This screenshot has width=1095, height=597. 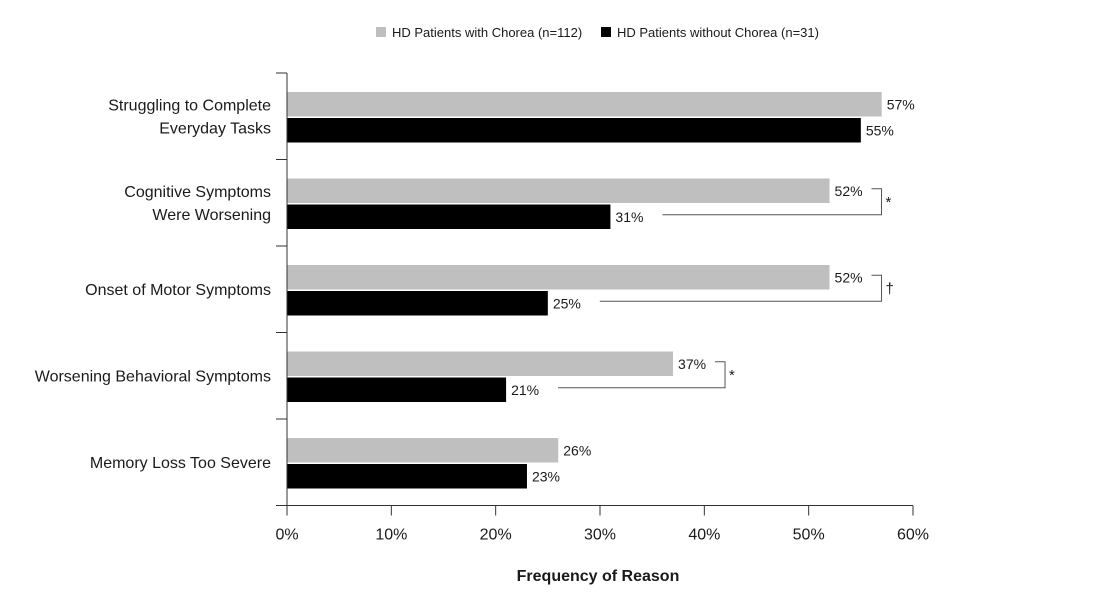 I want to click on x-tick-label: 30%, so click(x=600, y=535).